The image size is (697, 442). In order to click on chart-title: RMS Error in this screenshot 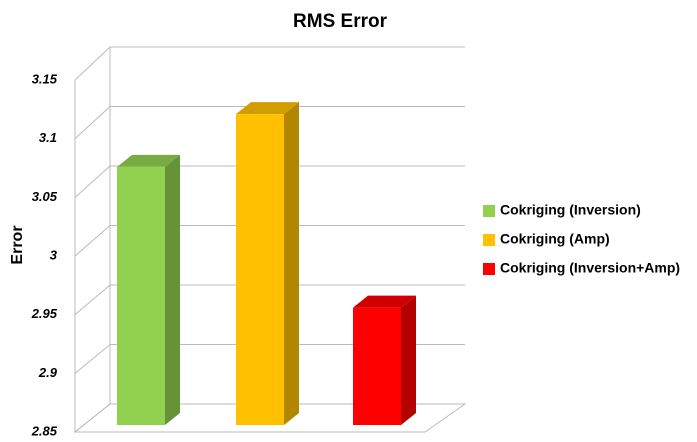, I will do `click(340, 21)`.